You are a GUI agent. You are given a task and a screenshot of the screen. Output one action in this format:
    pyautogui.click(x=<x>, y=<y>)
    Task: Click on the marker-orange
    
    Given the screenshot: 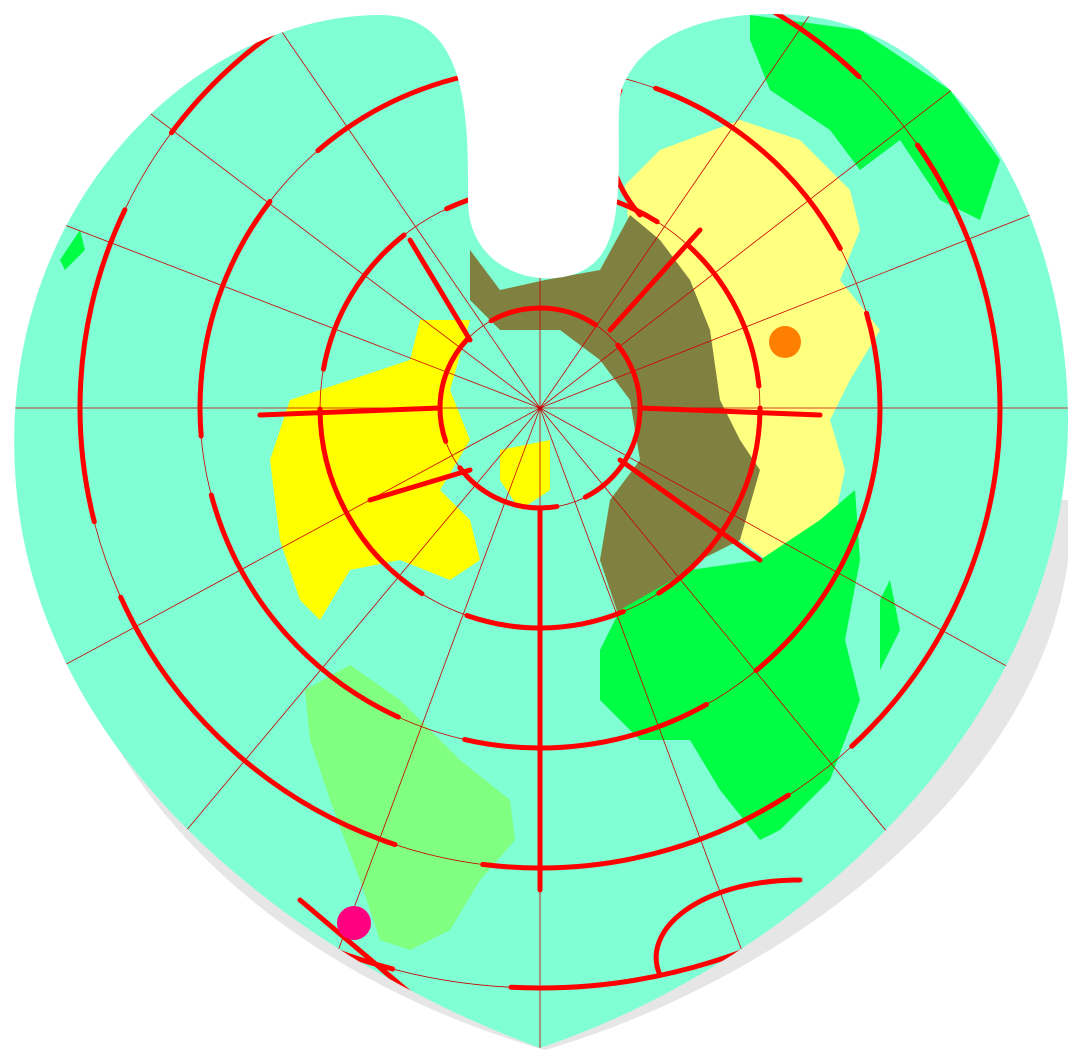 What is the action you would take?
    pyautogui.click(x=785, y=342)
    